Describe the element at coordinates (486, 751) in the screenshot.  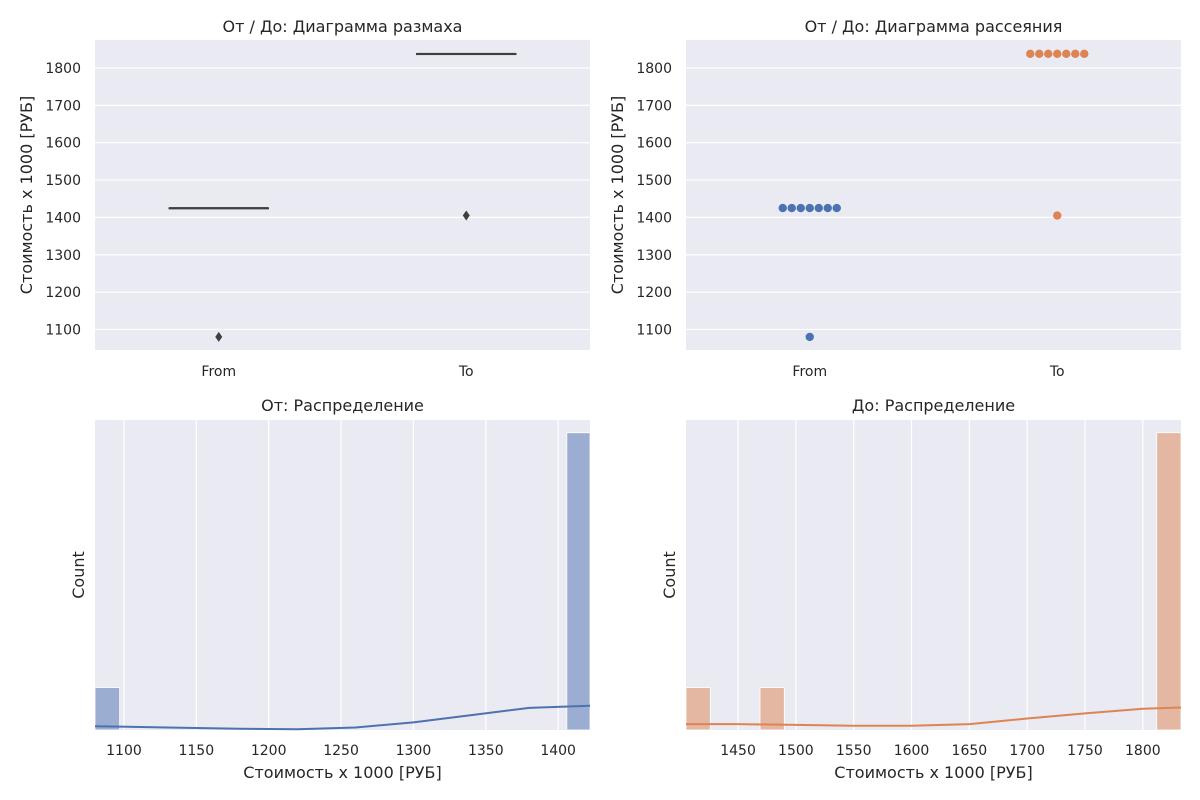
I see `x-tick-label: 1350` at that location.